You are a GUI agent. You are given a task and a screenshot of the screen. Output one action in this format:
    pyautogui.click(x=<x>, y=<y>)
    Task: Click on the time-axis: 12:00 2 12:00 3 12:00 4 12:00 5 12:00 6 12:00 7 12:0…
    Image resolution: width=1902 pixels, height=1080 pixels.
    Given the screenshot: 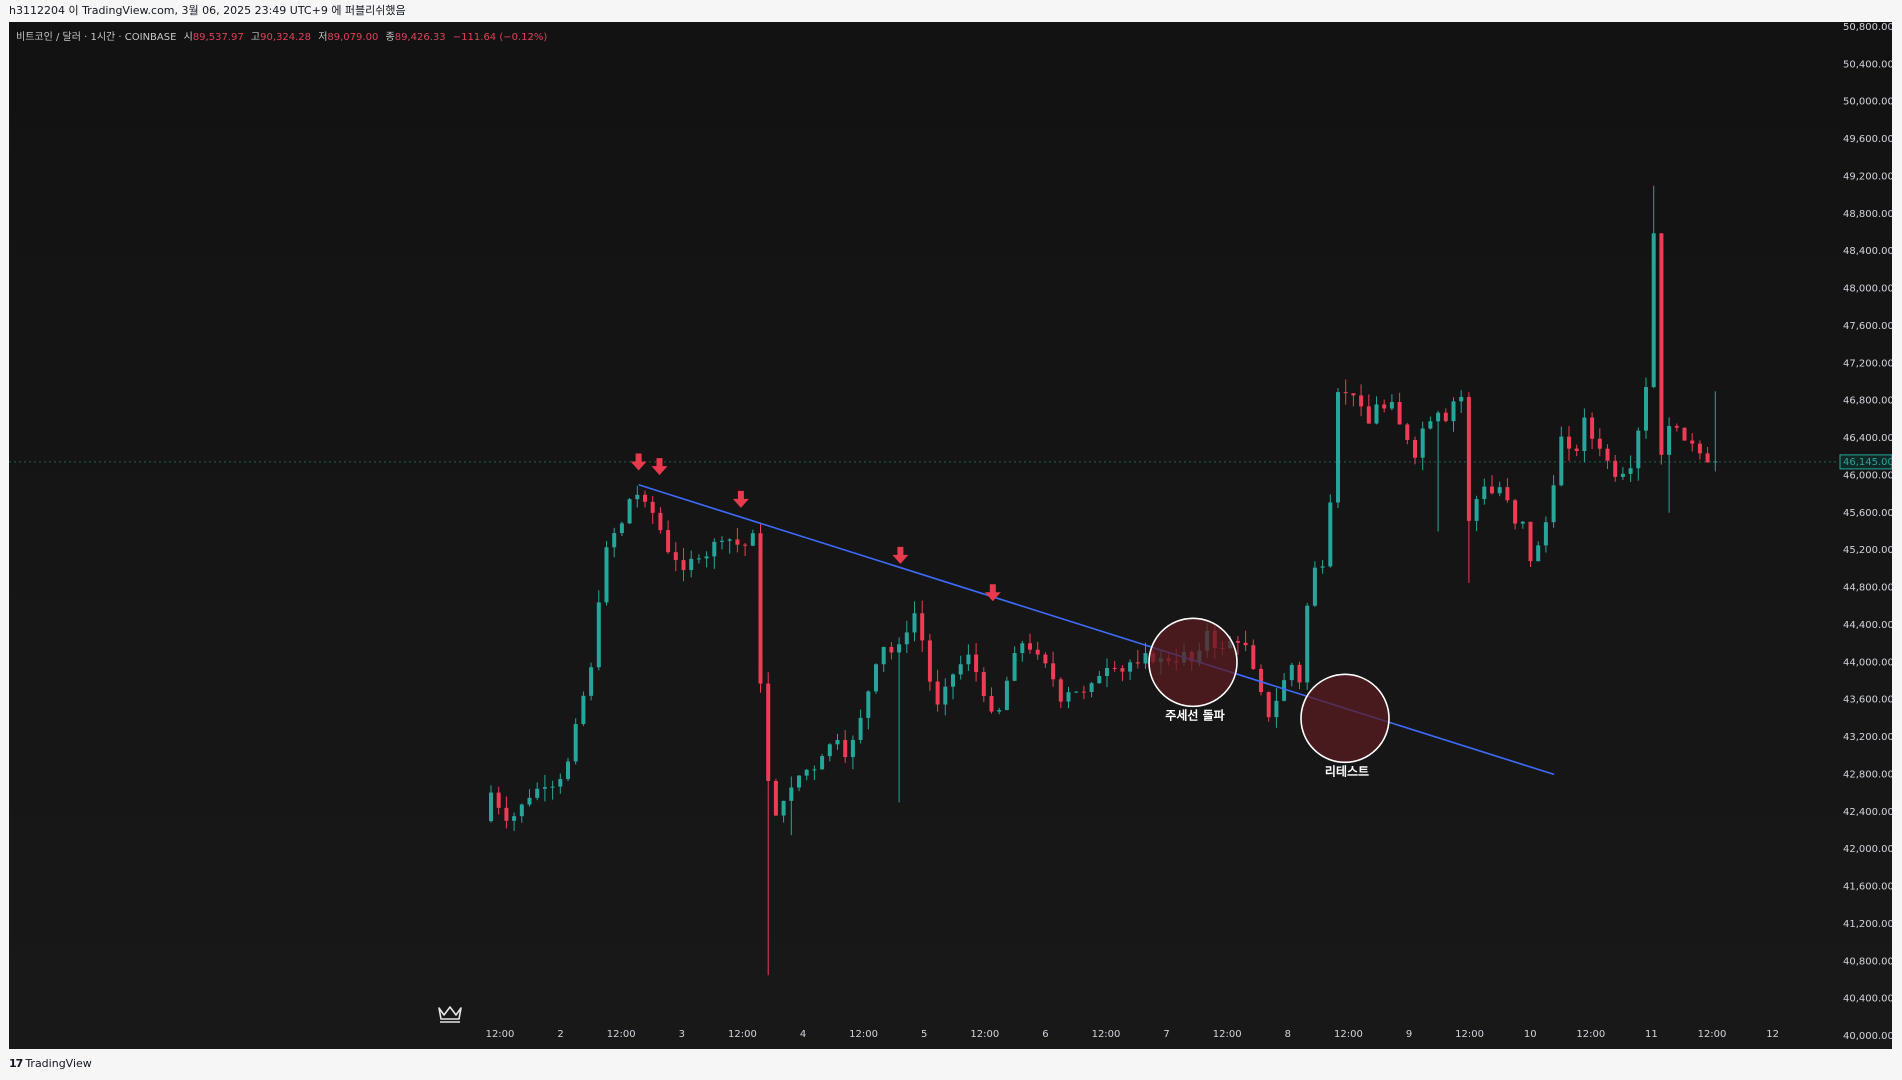 What is the action you would take?
    pyautogui.click(x=1132, y=1034)
    